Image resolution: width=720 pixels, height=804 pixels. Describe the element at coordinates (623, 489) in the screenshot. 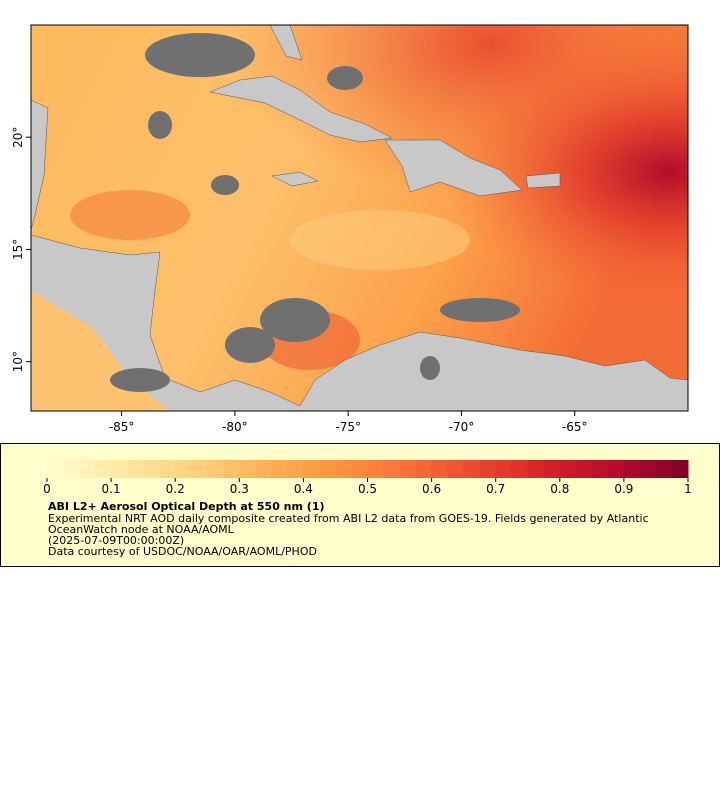

I see `colorbar-tick-label: 0.9` at that location.